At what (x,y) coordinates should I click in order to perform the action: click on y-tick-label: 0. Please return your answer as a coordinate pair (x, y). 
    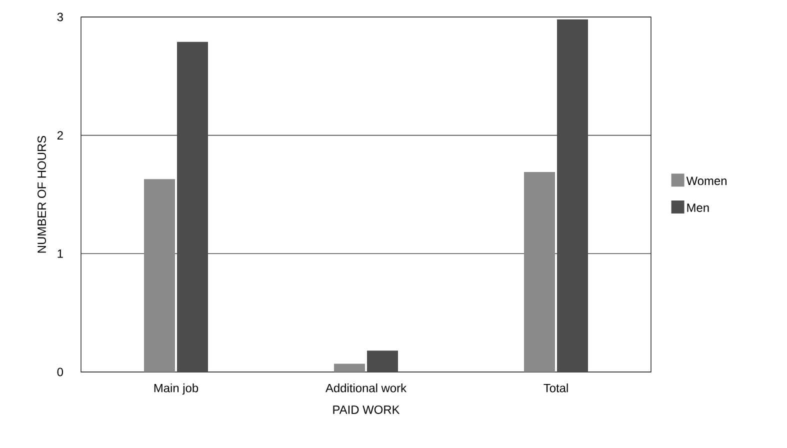
    Looking at the image, I should click on (60, 372).